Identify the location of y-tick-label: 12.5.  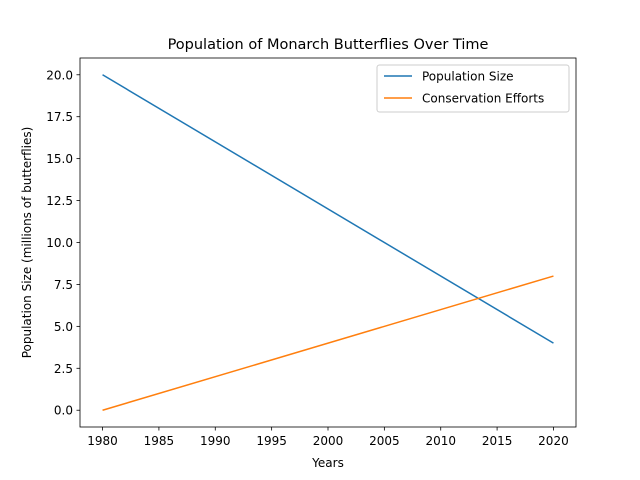
(59, 201).